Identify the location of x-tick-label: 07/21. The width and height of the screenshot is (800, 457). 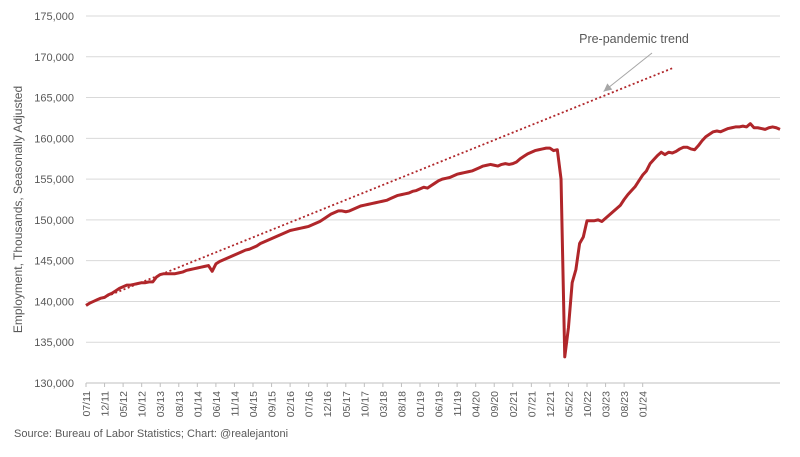
(532, 404).